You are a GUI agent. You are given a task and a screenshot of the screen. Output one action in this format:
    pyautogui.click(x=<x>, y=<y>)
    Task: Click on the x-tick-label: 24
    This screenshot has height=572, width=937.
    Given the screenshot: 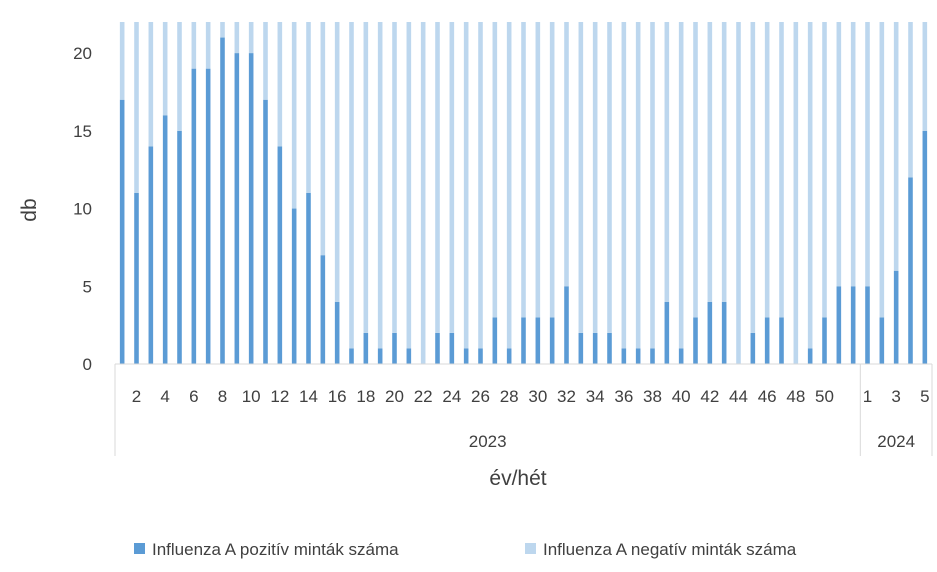 What is the action you would take?
    pyautogui.click(x=451, y=396)
    